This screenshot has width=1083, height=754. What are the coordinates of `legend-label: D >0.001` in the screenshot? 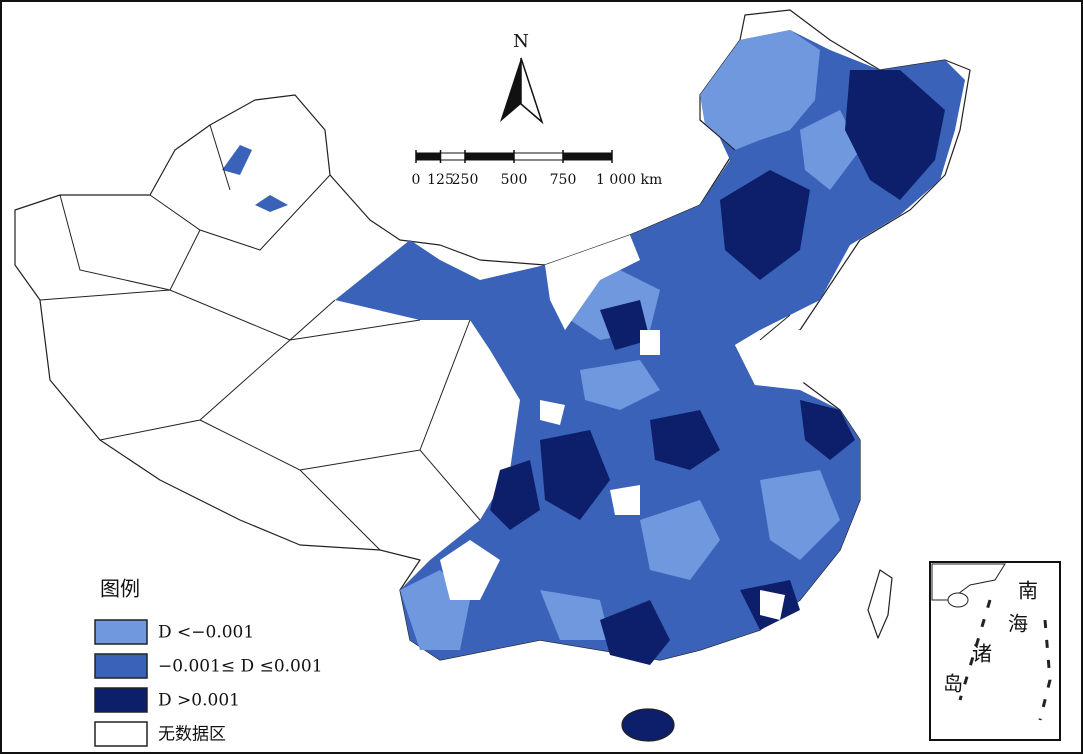 It's located at (199, 701).